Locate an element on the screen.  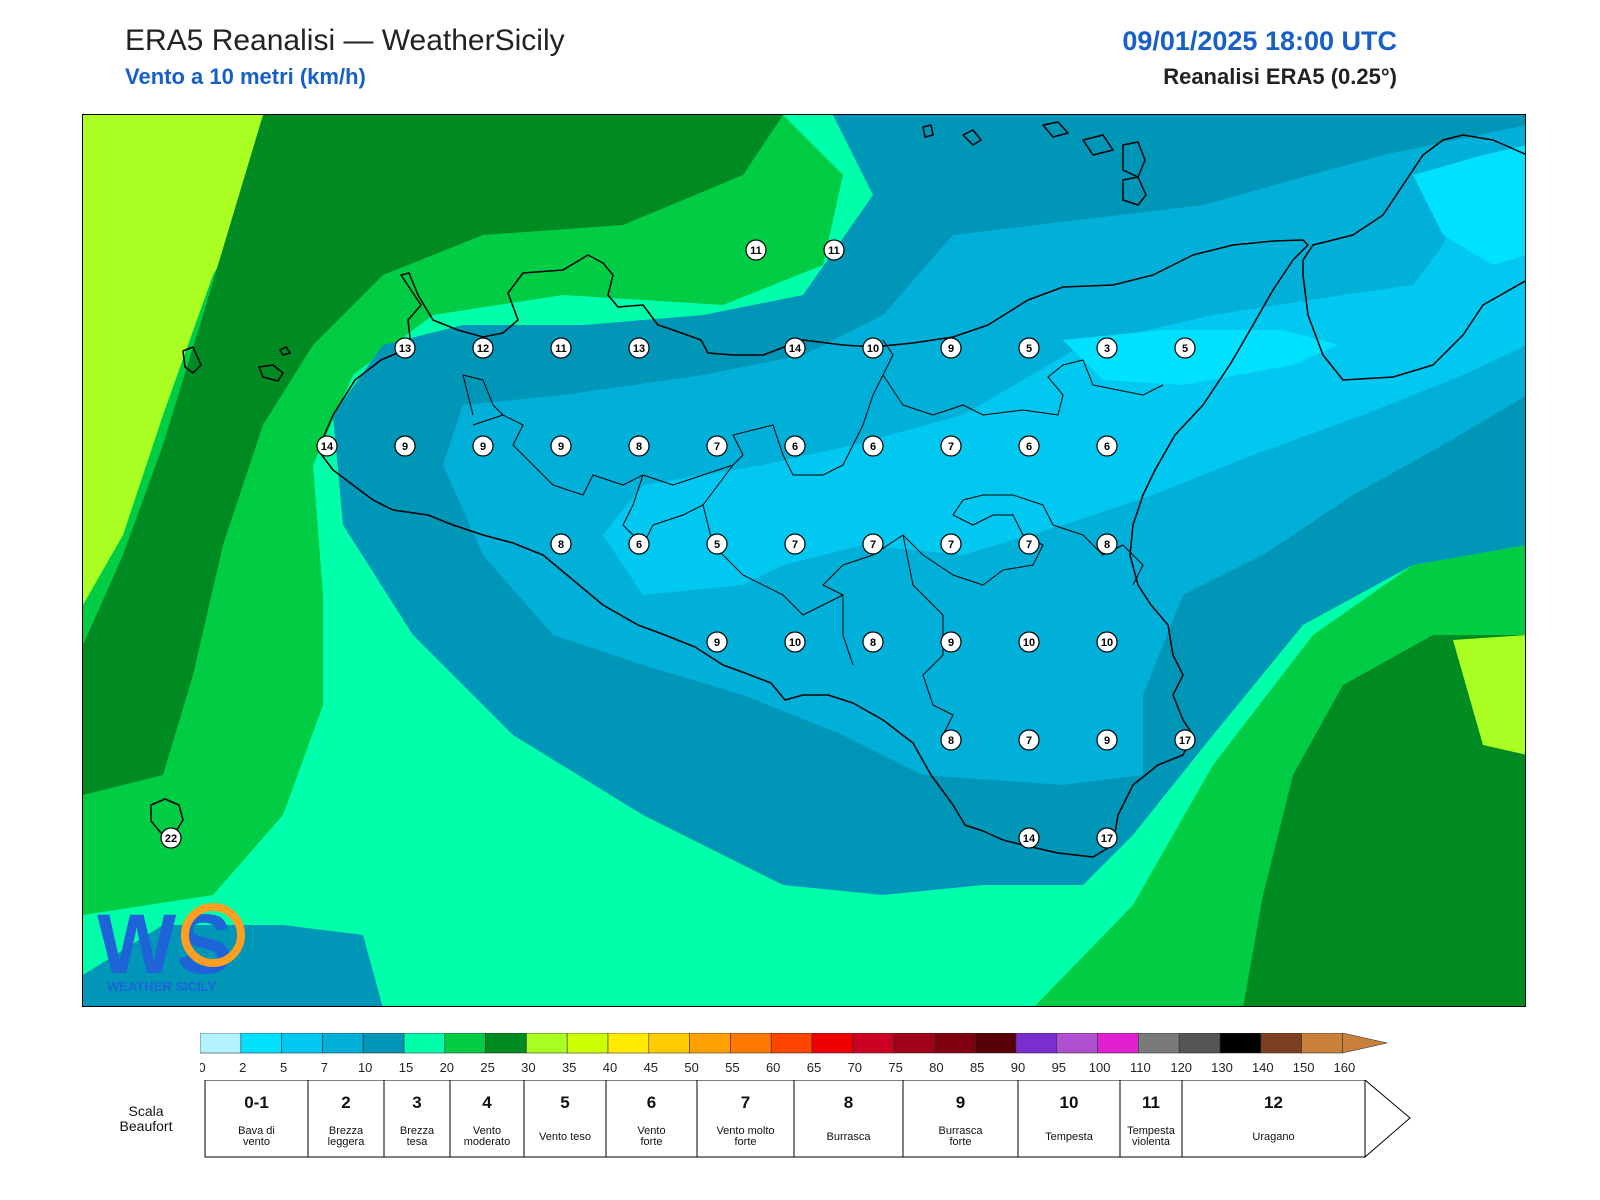
beaufort-heading-line2: Beaufort is located at coordinates (146, 1126).